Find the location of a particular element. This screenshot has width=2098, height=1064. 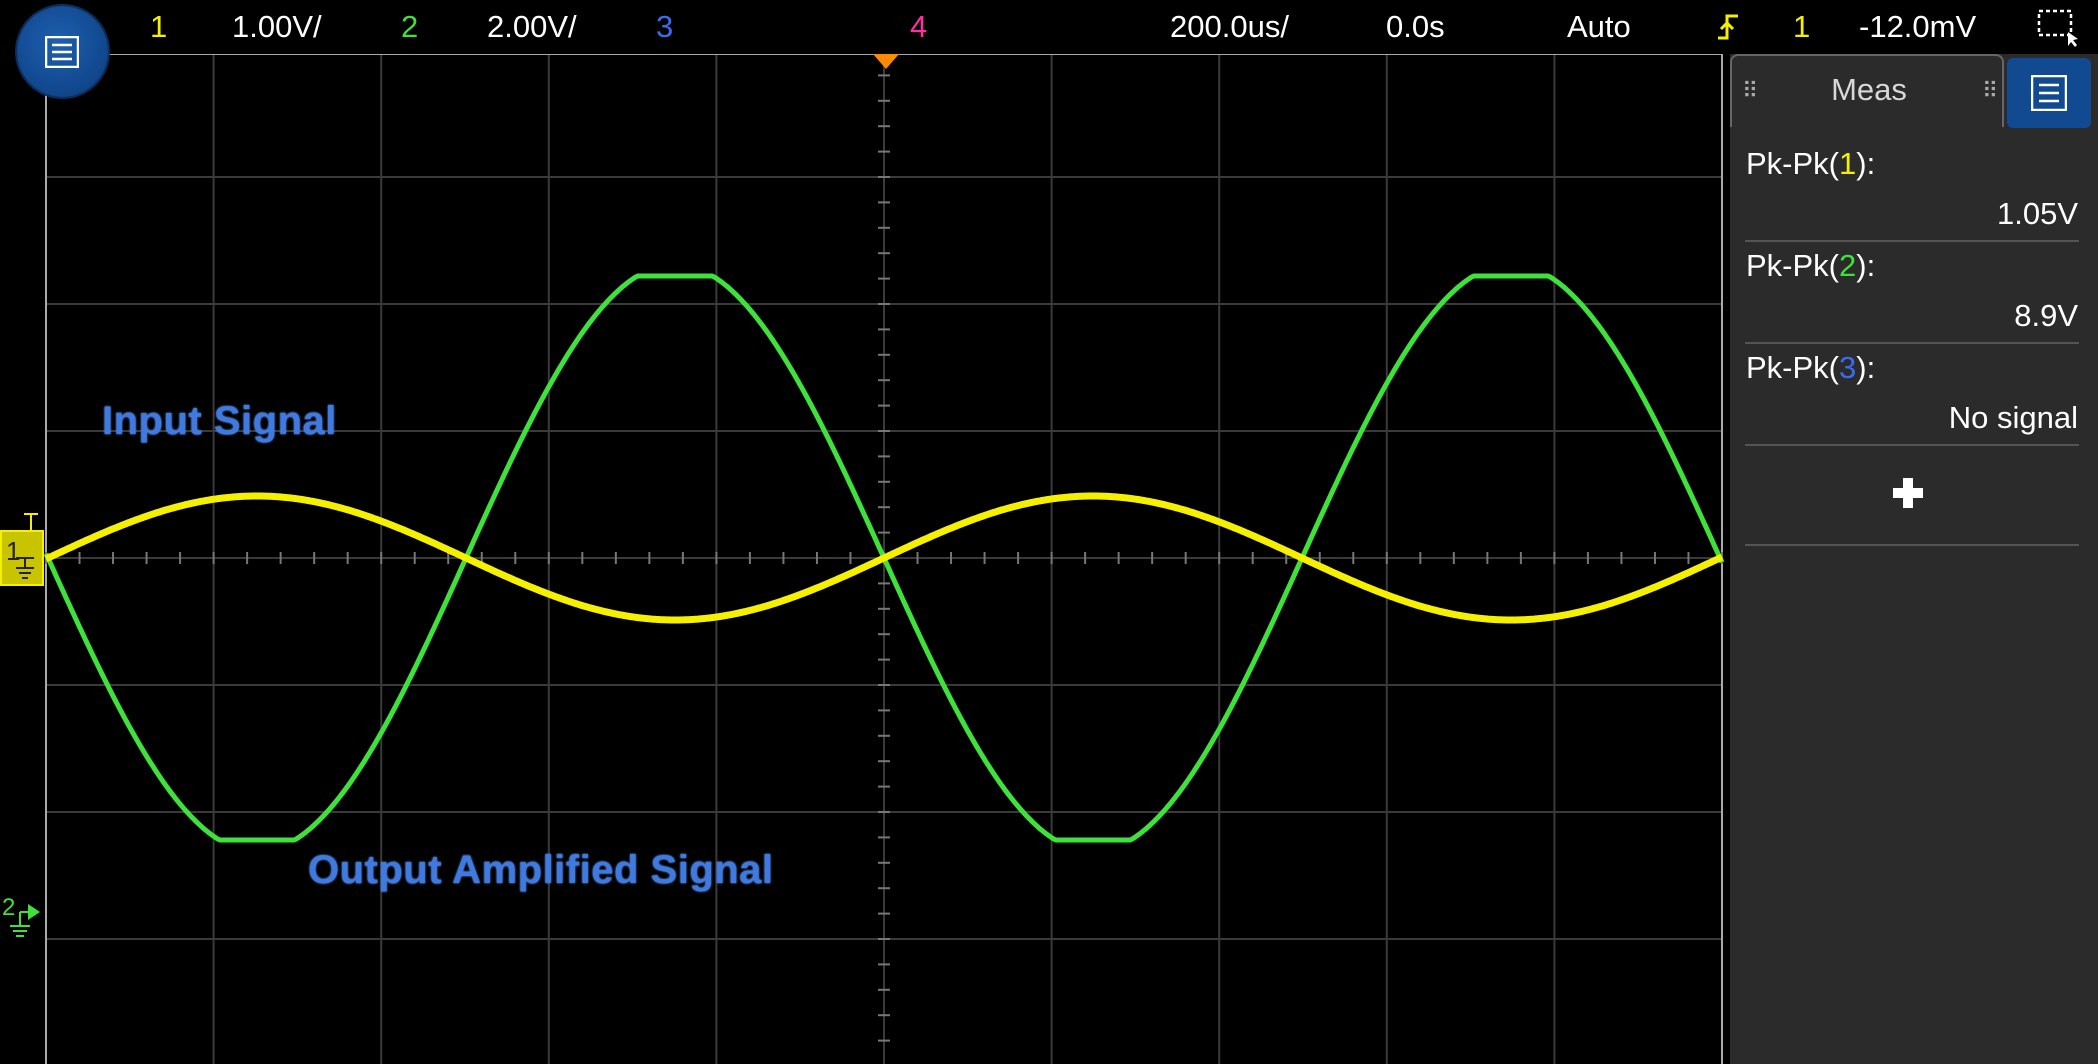

ch2-scale: 2.00V/ is located at coordinates (532, 26).